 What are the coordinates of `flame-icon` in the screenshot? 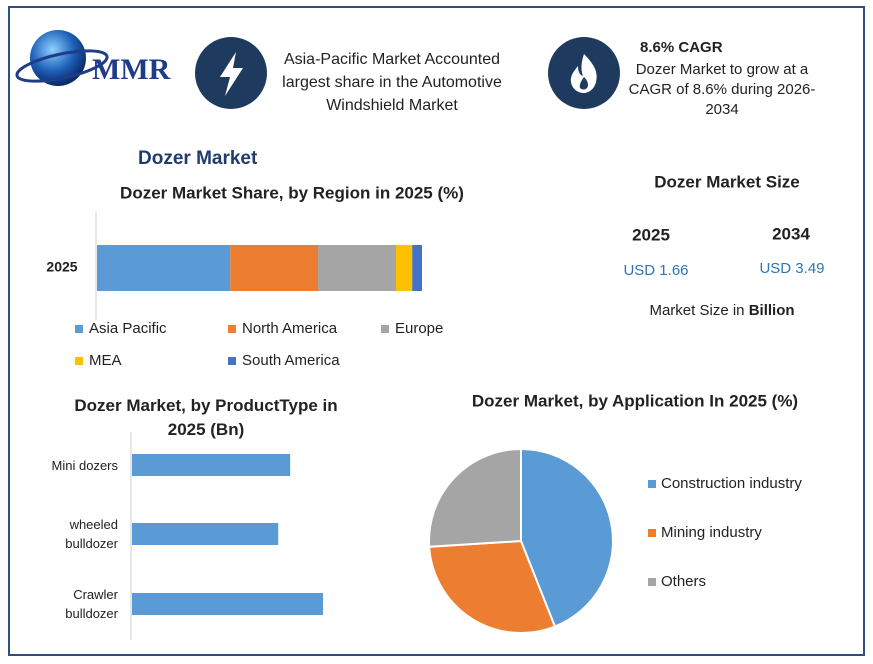 It's located at (584, 73).